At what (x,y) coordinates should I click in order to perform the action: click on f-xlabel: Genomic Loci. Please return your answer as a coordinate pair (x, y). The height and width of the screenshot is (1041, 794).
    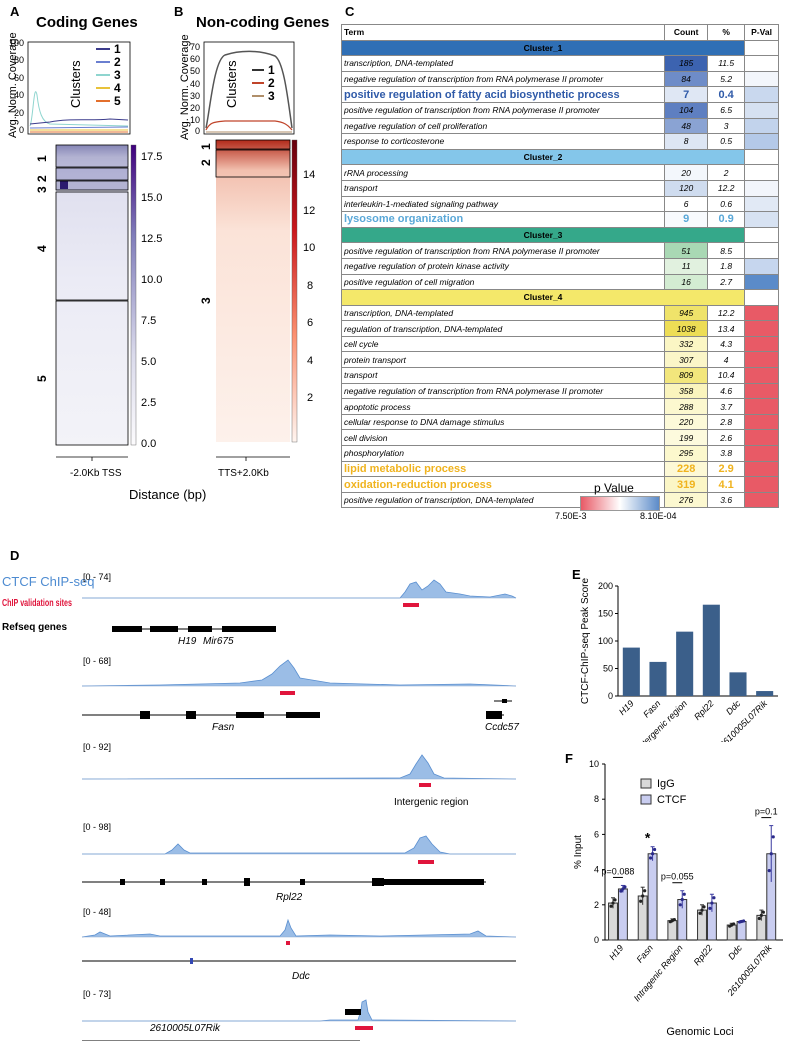
    Looking at the image, I should click on (699, 1032).